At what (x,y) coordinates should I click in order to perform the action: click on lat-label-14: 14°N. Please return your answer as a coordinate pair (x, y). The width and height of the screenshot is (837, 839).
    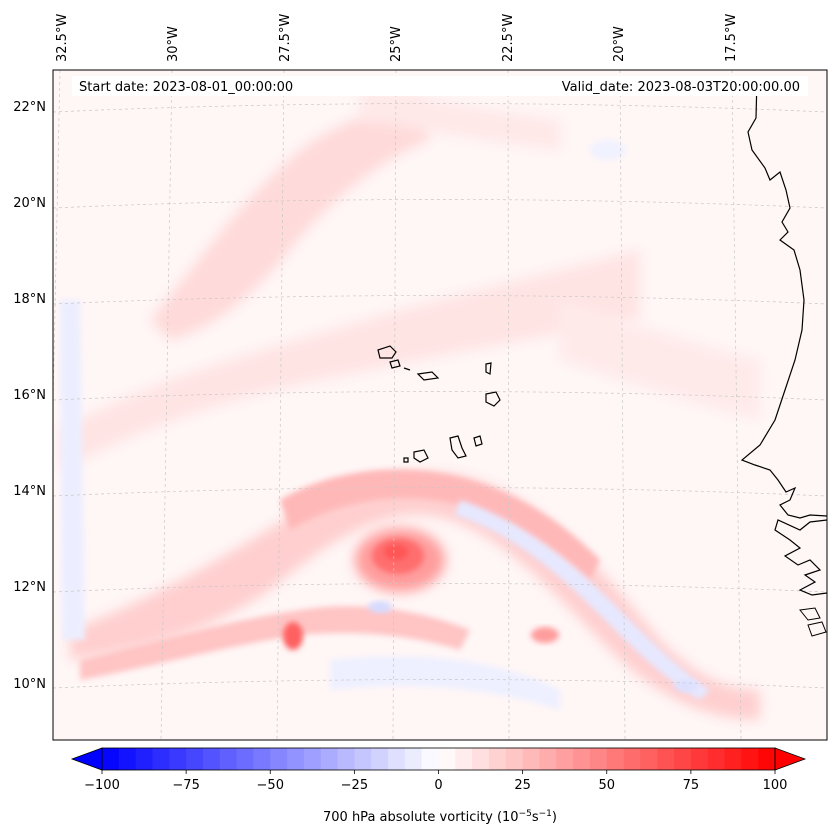
    Looking at the image, I should click on (29, 491).